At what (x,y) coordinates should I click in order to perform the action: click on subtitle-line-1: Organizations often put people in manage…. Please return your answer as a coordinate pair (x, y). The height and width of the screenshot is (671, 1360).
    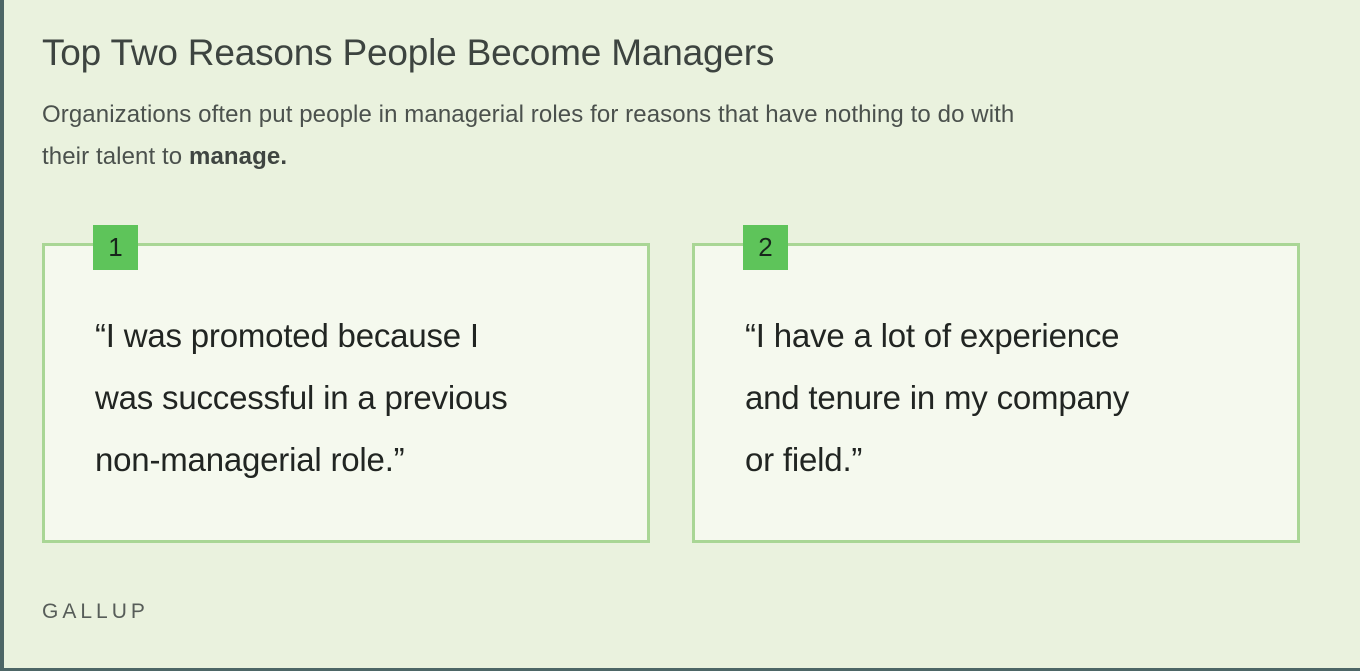
    Looking at the image, I should click on (528, 114).